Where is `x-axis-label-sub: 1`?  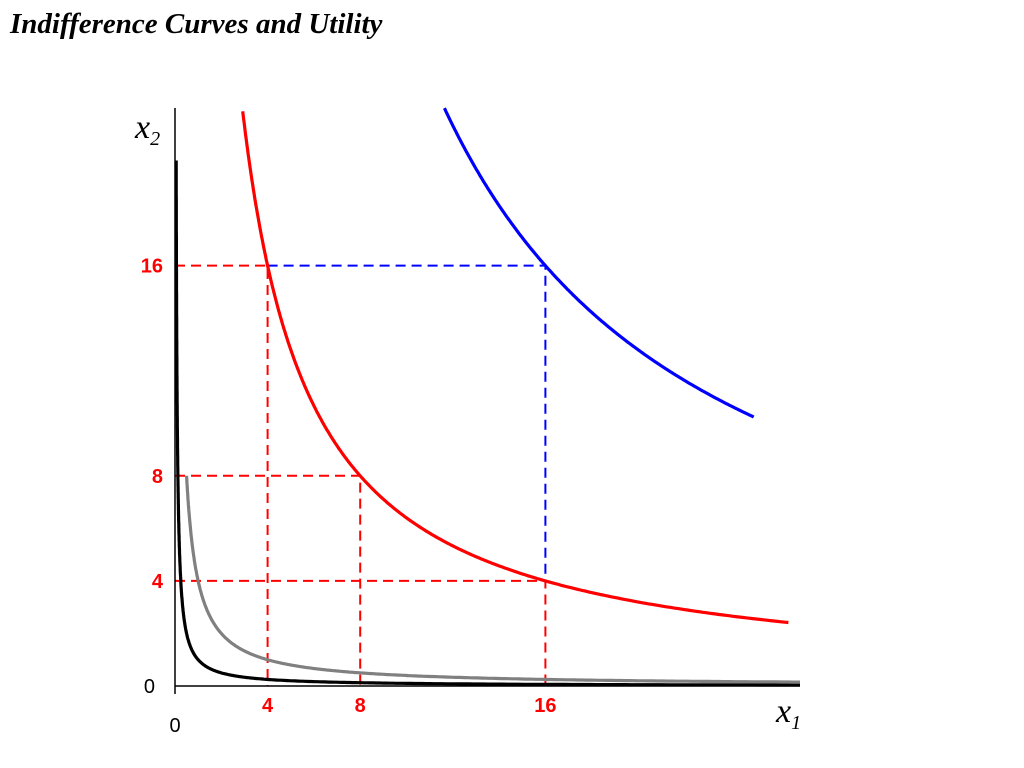
x-axis-label-sub: 1 is located at coordinates (796, 723).